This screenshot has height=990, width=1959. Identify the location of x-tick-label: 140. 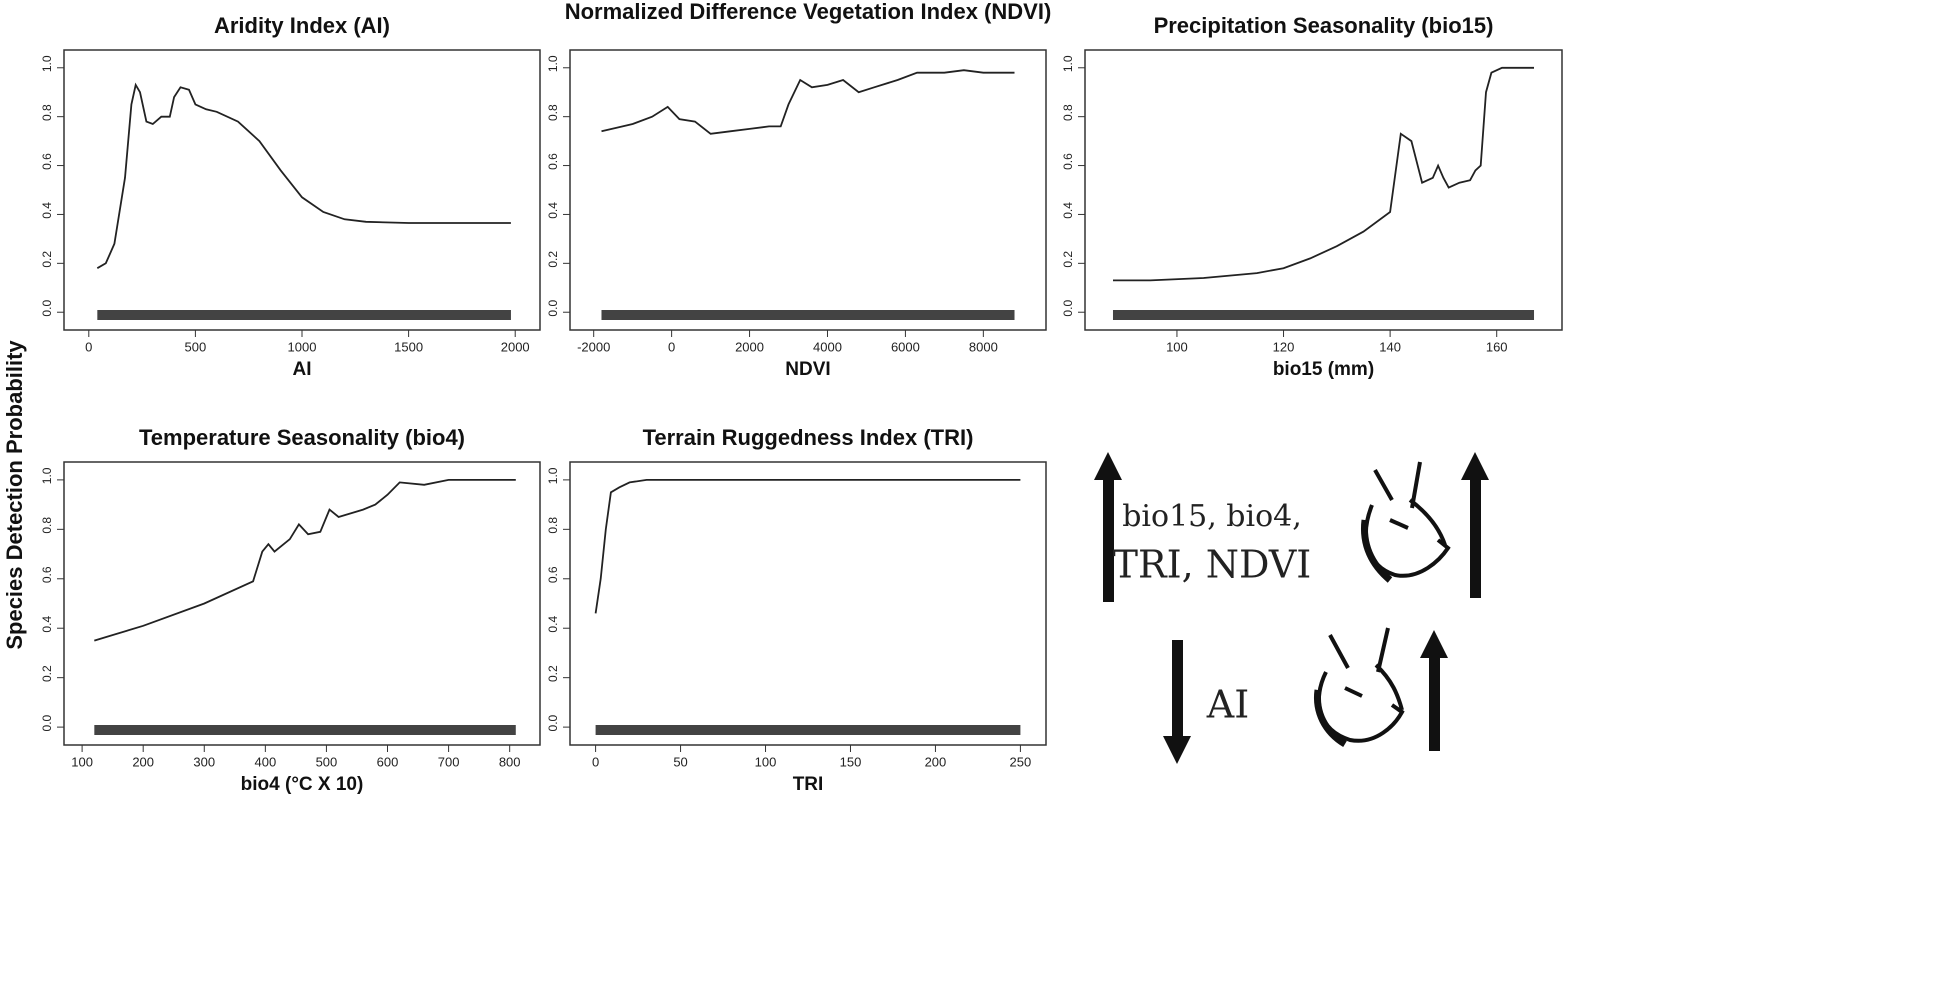
(1390, 346).